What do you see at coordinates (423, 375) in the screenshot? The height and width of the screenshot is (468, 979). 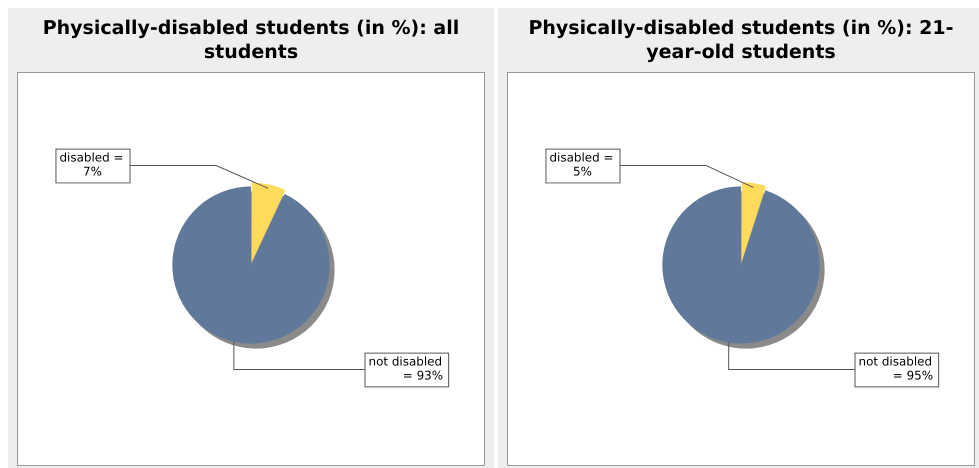 I see `data-label: = 93%` at bounding box center [423, 375].